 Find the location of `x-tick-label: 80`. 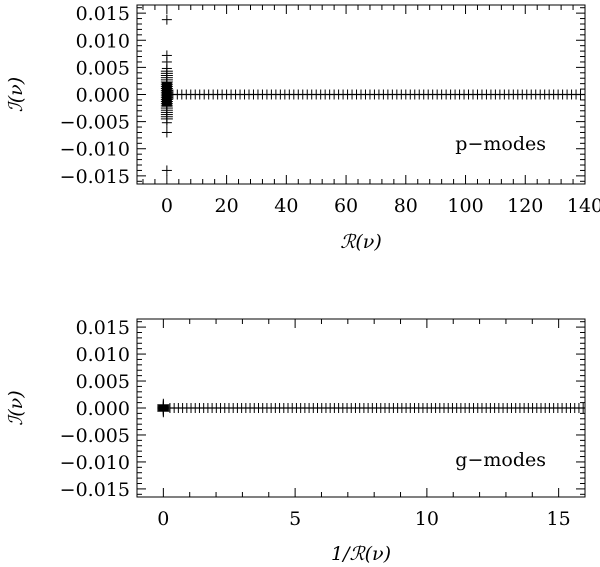

x-tick-label: 80 is located at coordinates (406, 206).